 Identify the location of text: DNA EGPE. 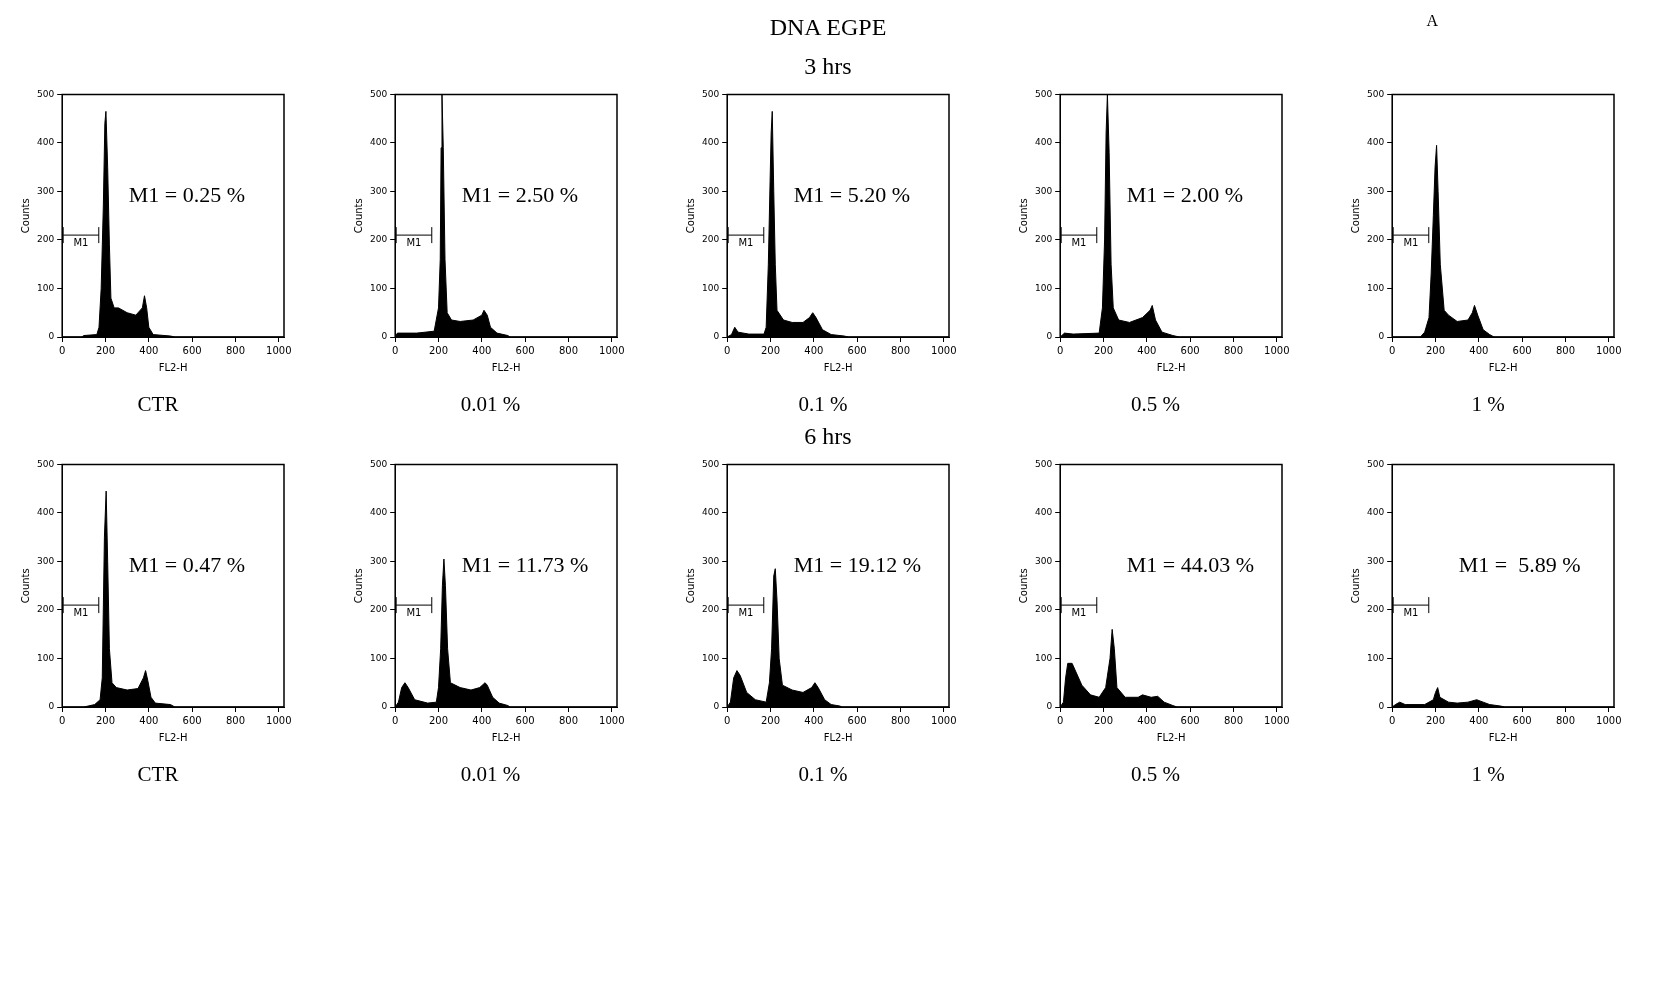
(828, 27).